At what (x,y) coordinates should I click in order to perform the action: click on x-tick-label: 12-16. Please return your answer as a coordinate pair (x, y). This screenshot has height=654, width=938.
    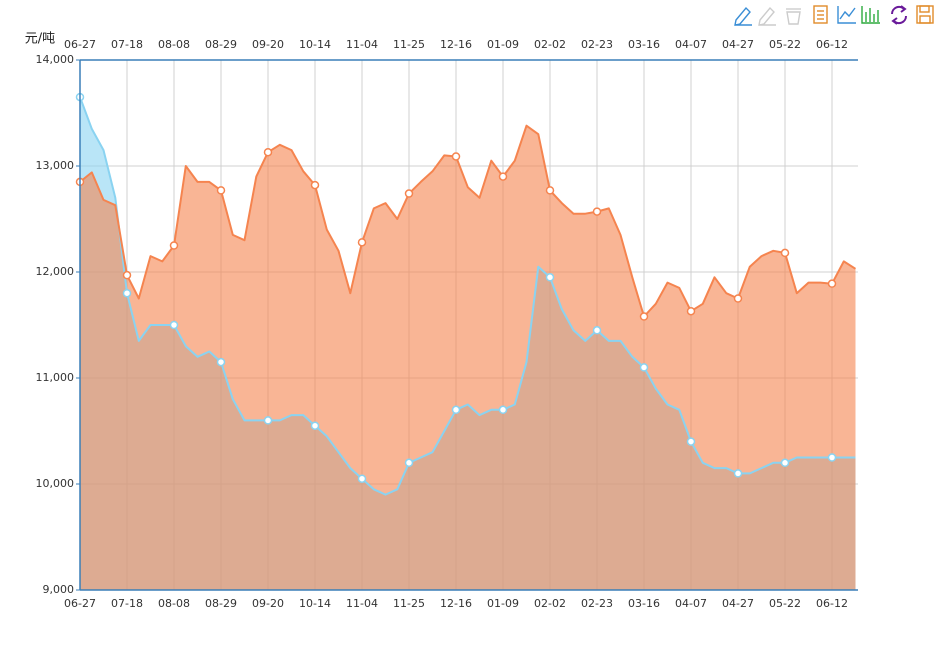
    Looking at the image, I should click on (456, 603).